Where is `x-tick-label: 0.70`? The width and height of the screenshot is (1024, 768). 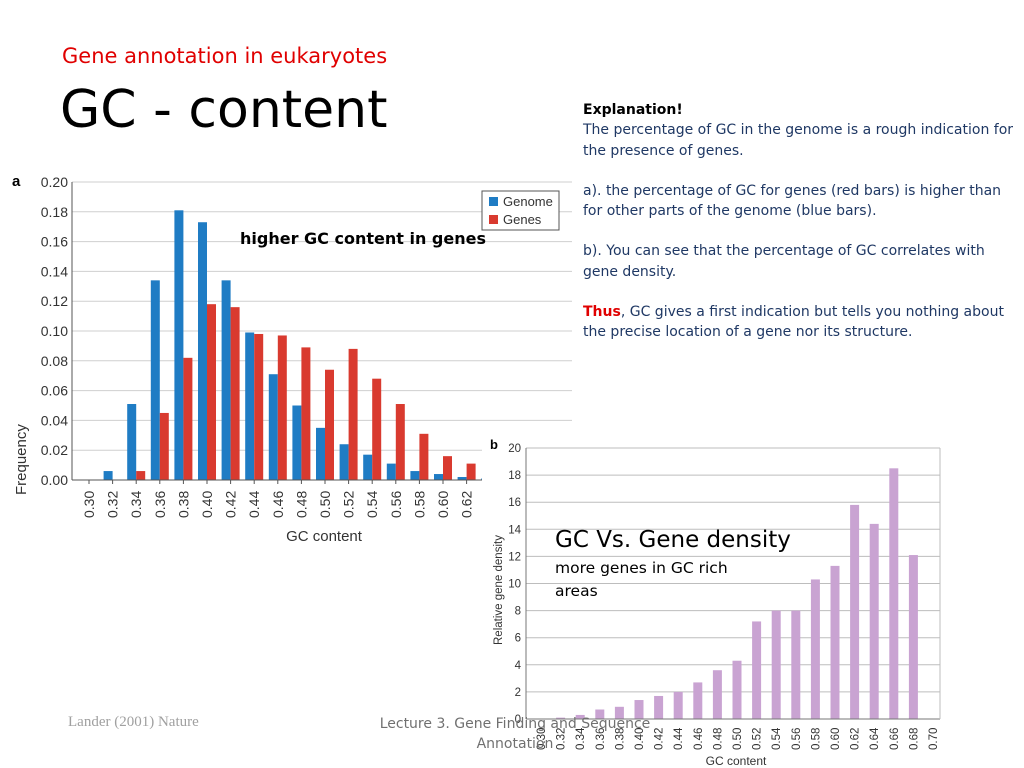
x-tick-label: 0.70 is located at coordinates (934, 739).